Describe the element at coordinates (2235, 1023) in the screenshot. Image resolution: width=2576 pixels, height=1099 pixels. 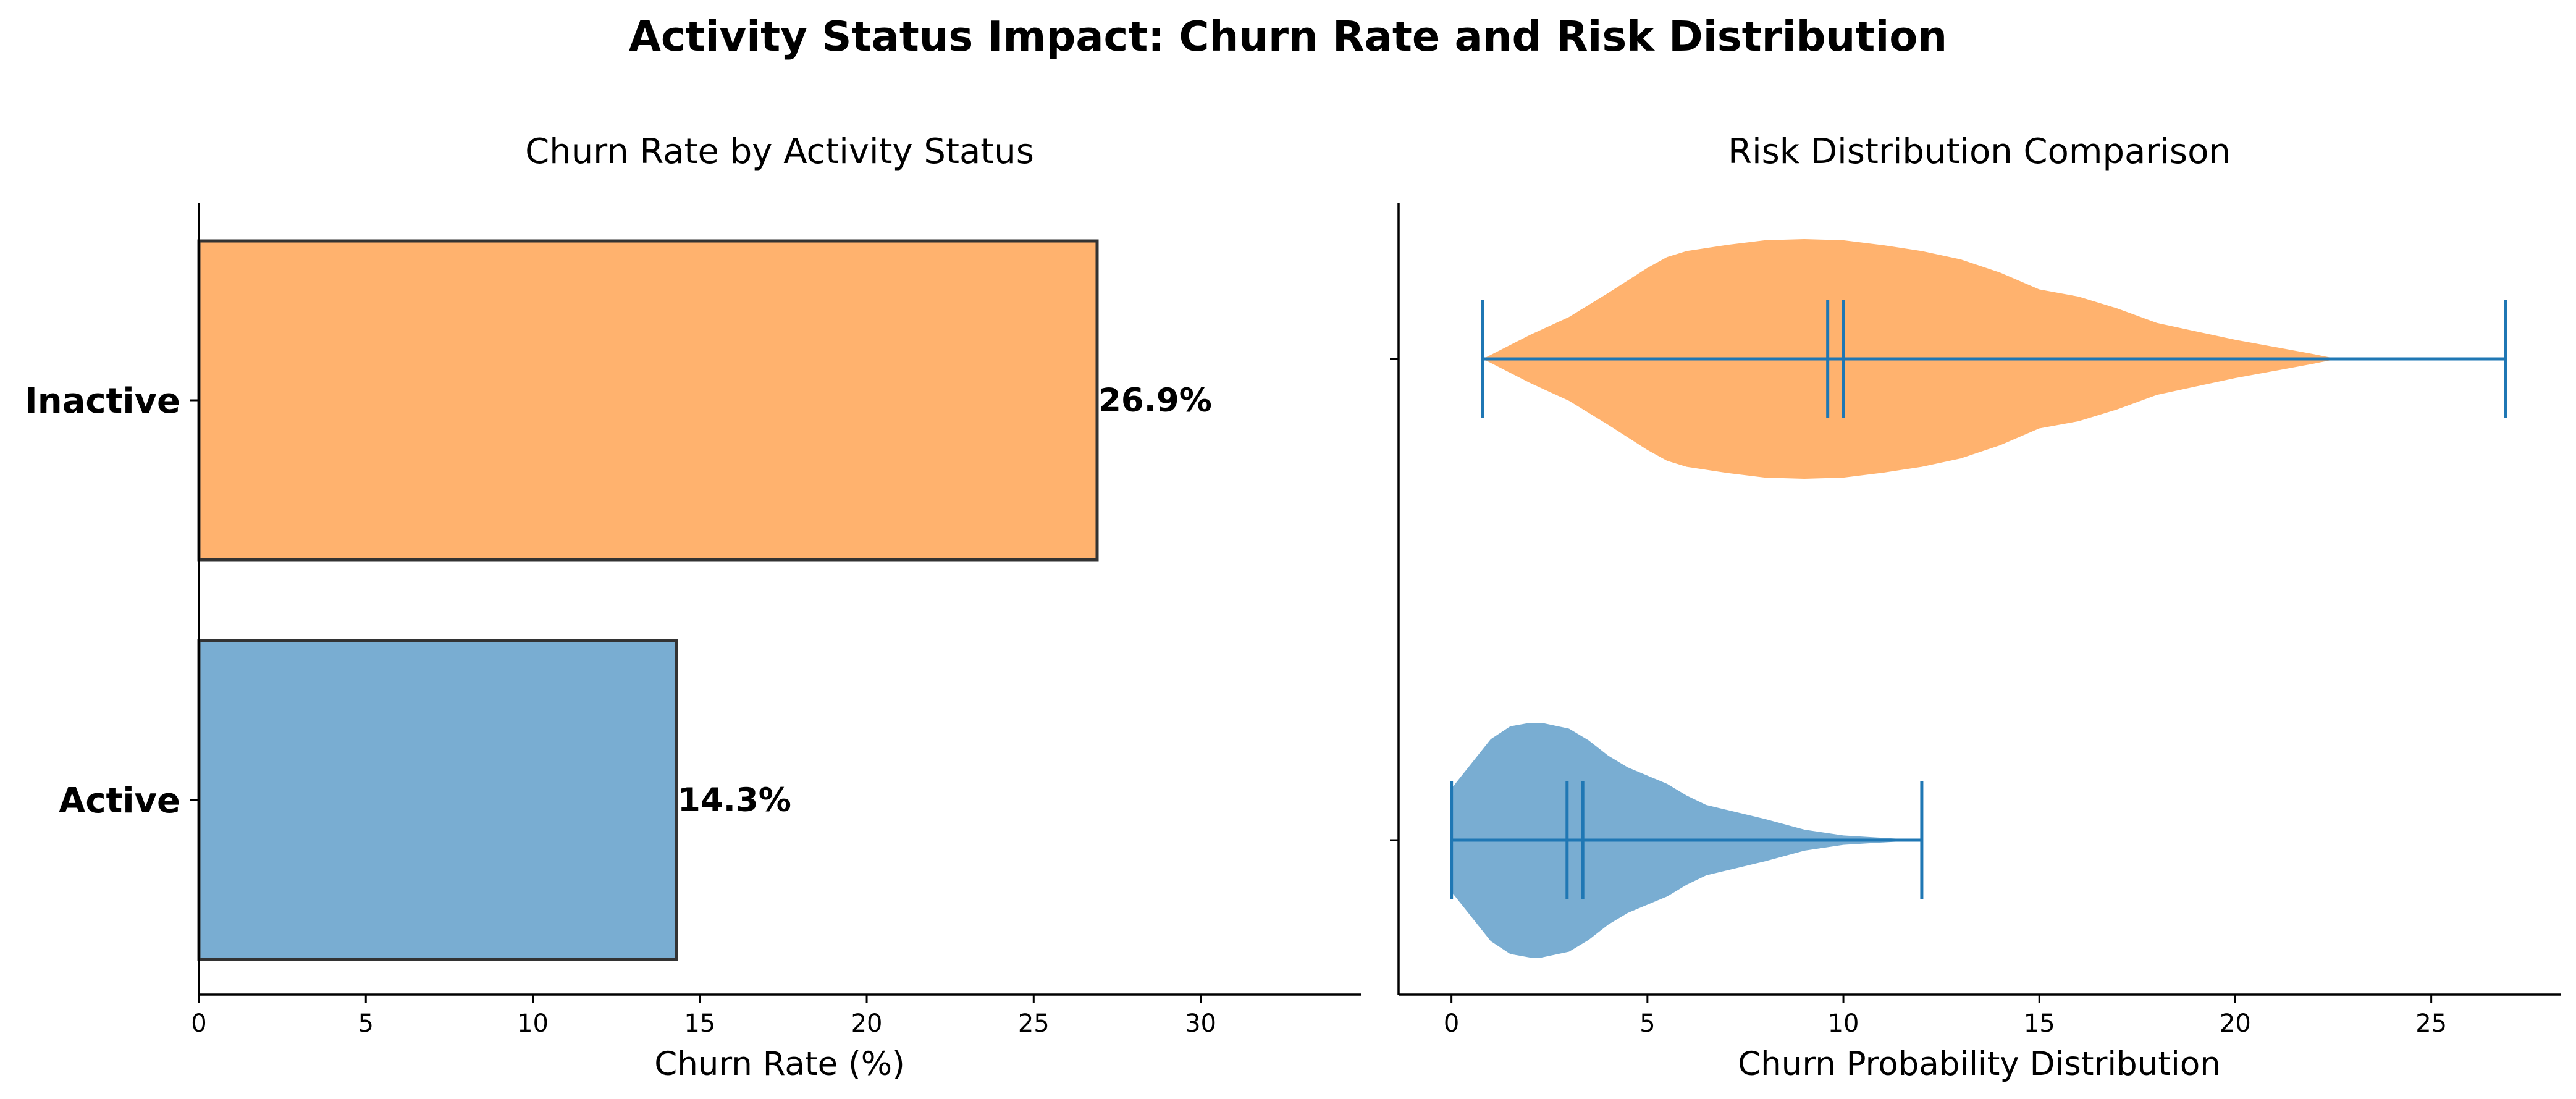
I see `violin-xtick-label-20: 20` at that location.